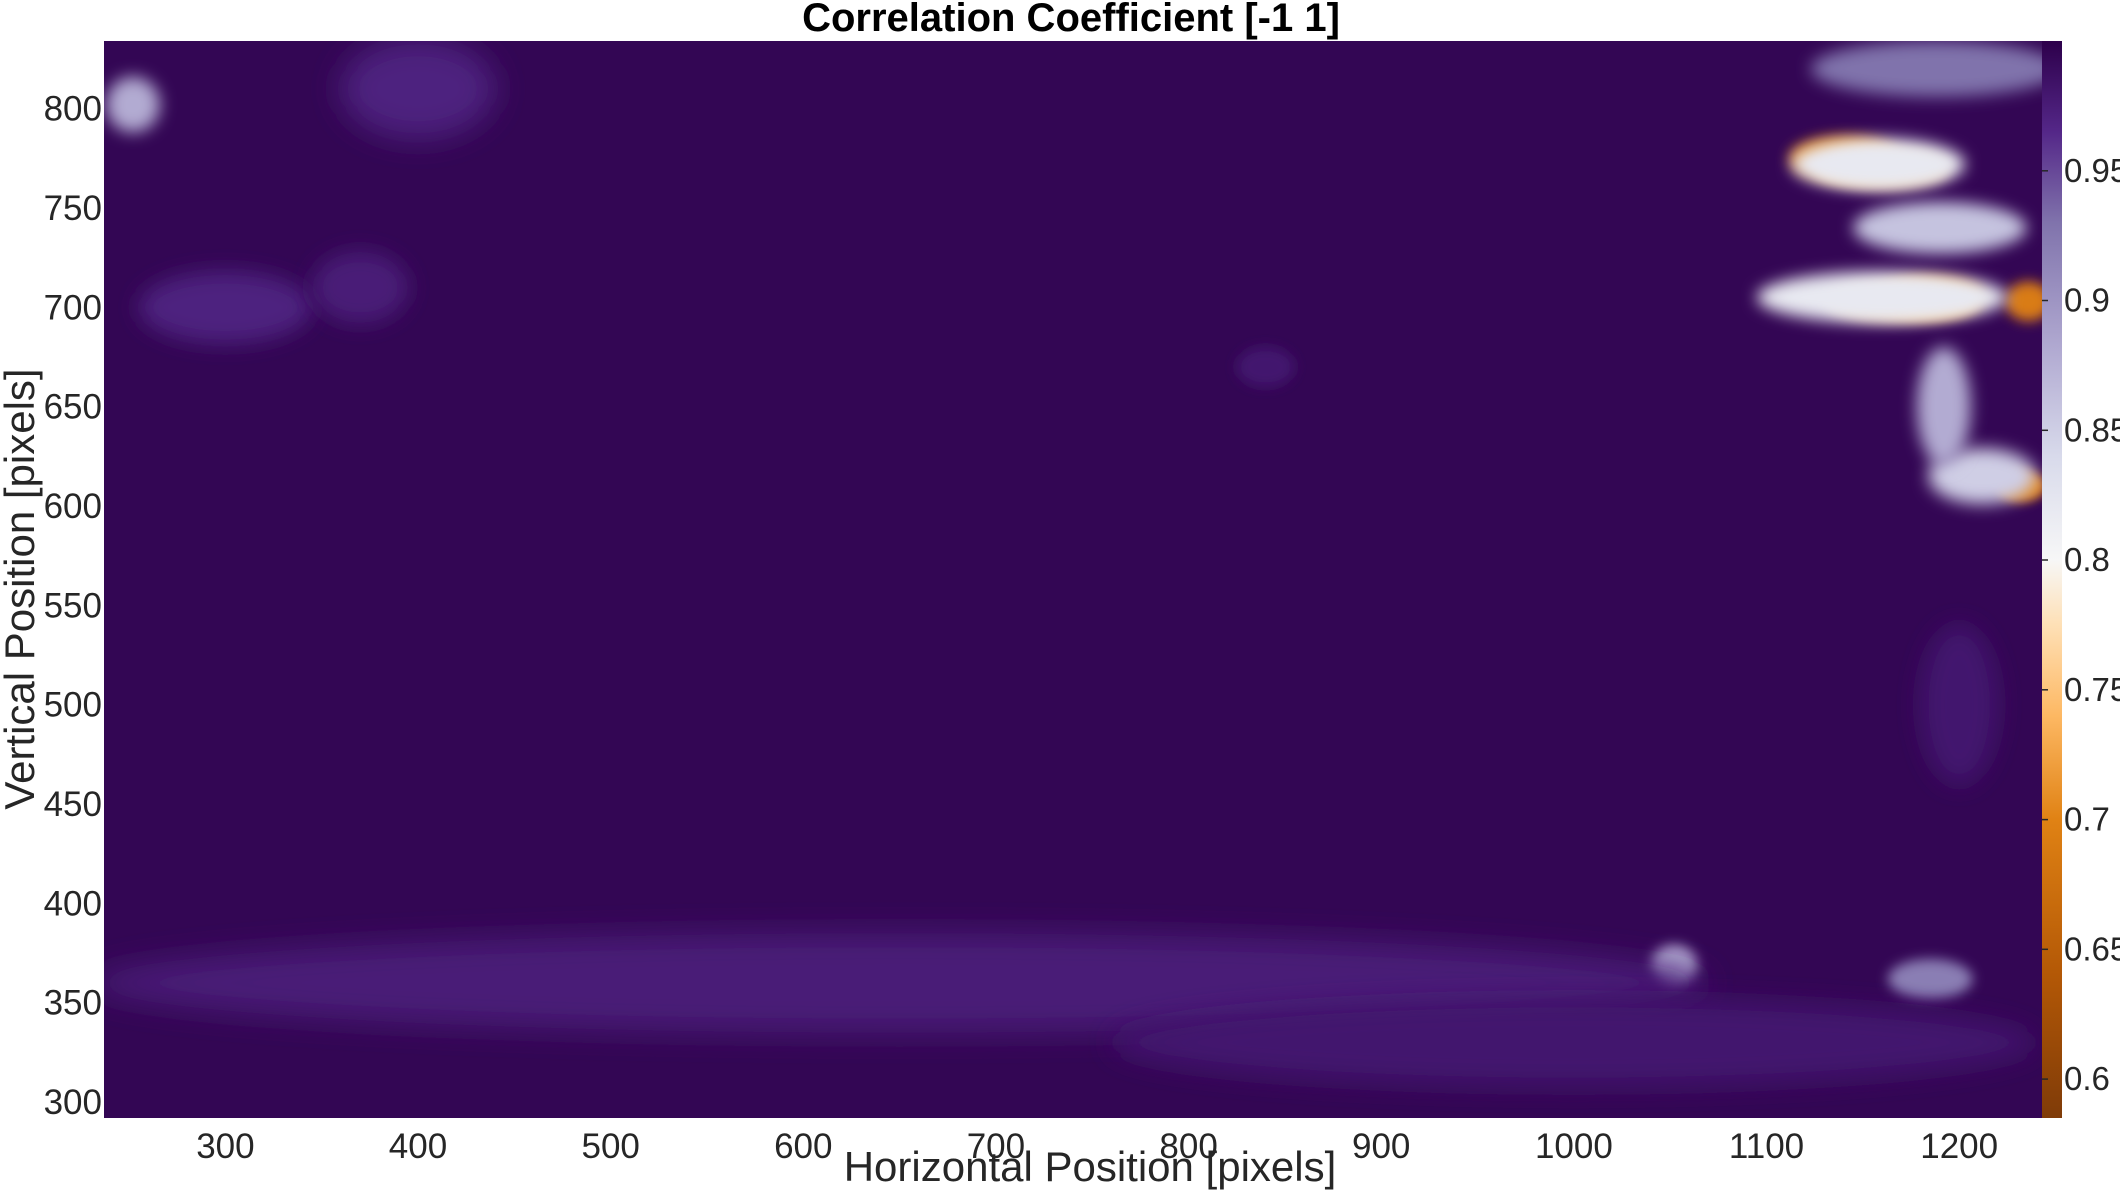 The height and width of the screenshot is (1190, 2120). Describe the element at coordinates (1188, 1146) in the screenshot. I see `x-tick-label: 800` at that location.